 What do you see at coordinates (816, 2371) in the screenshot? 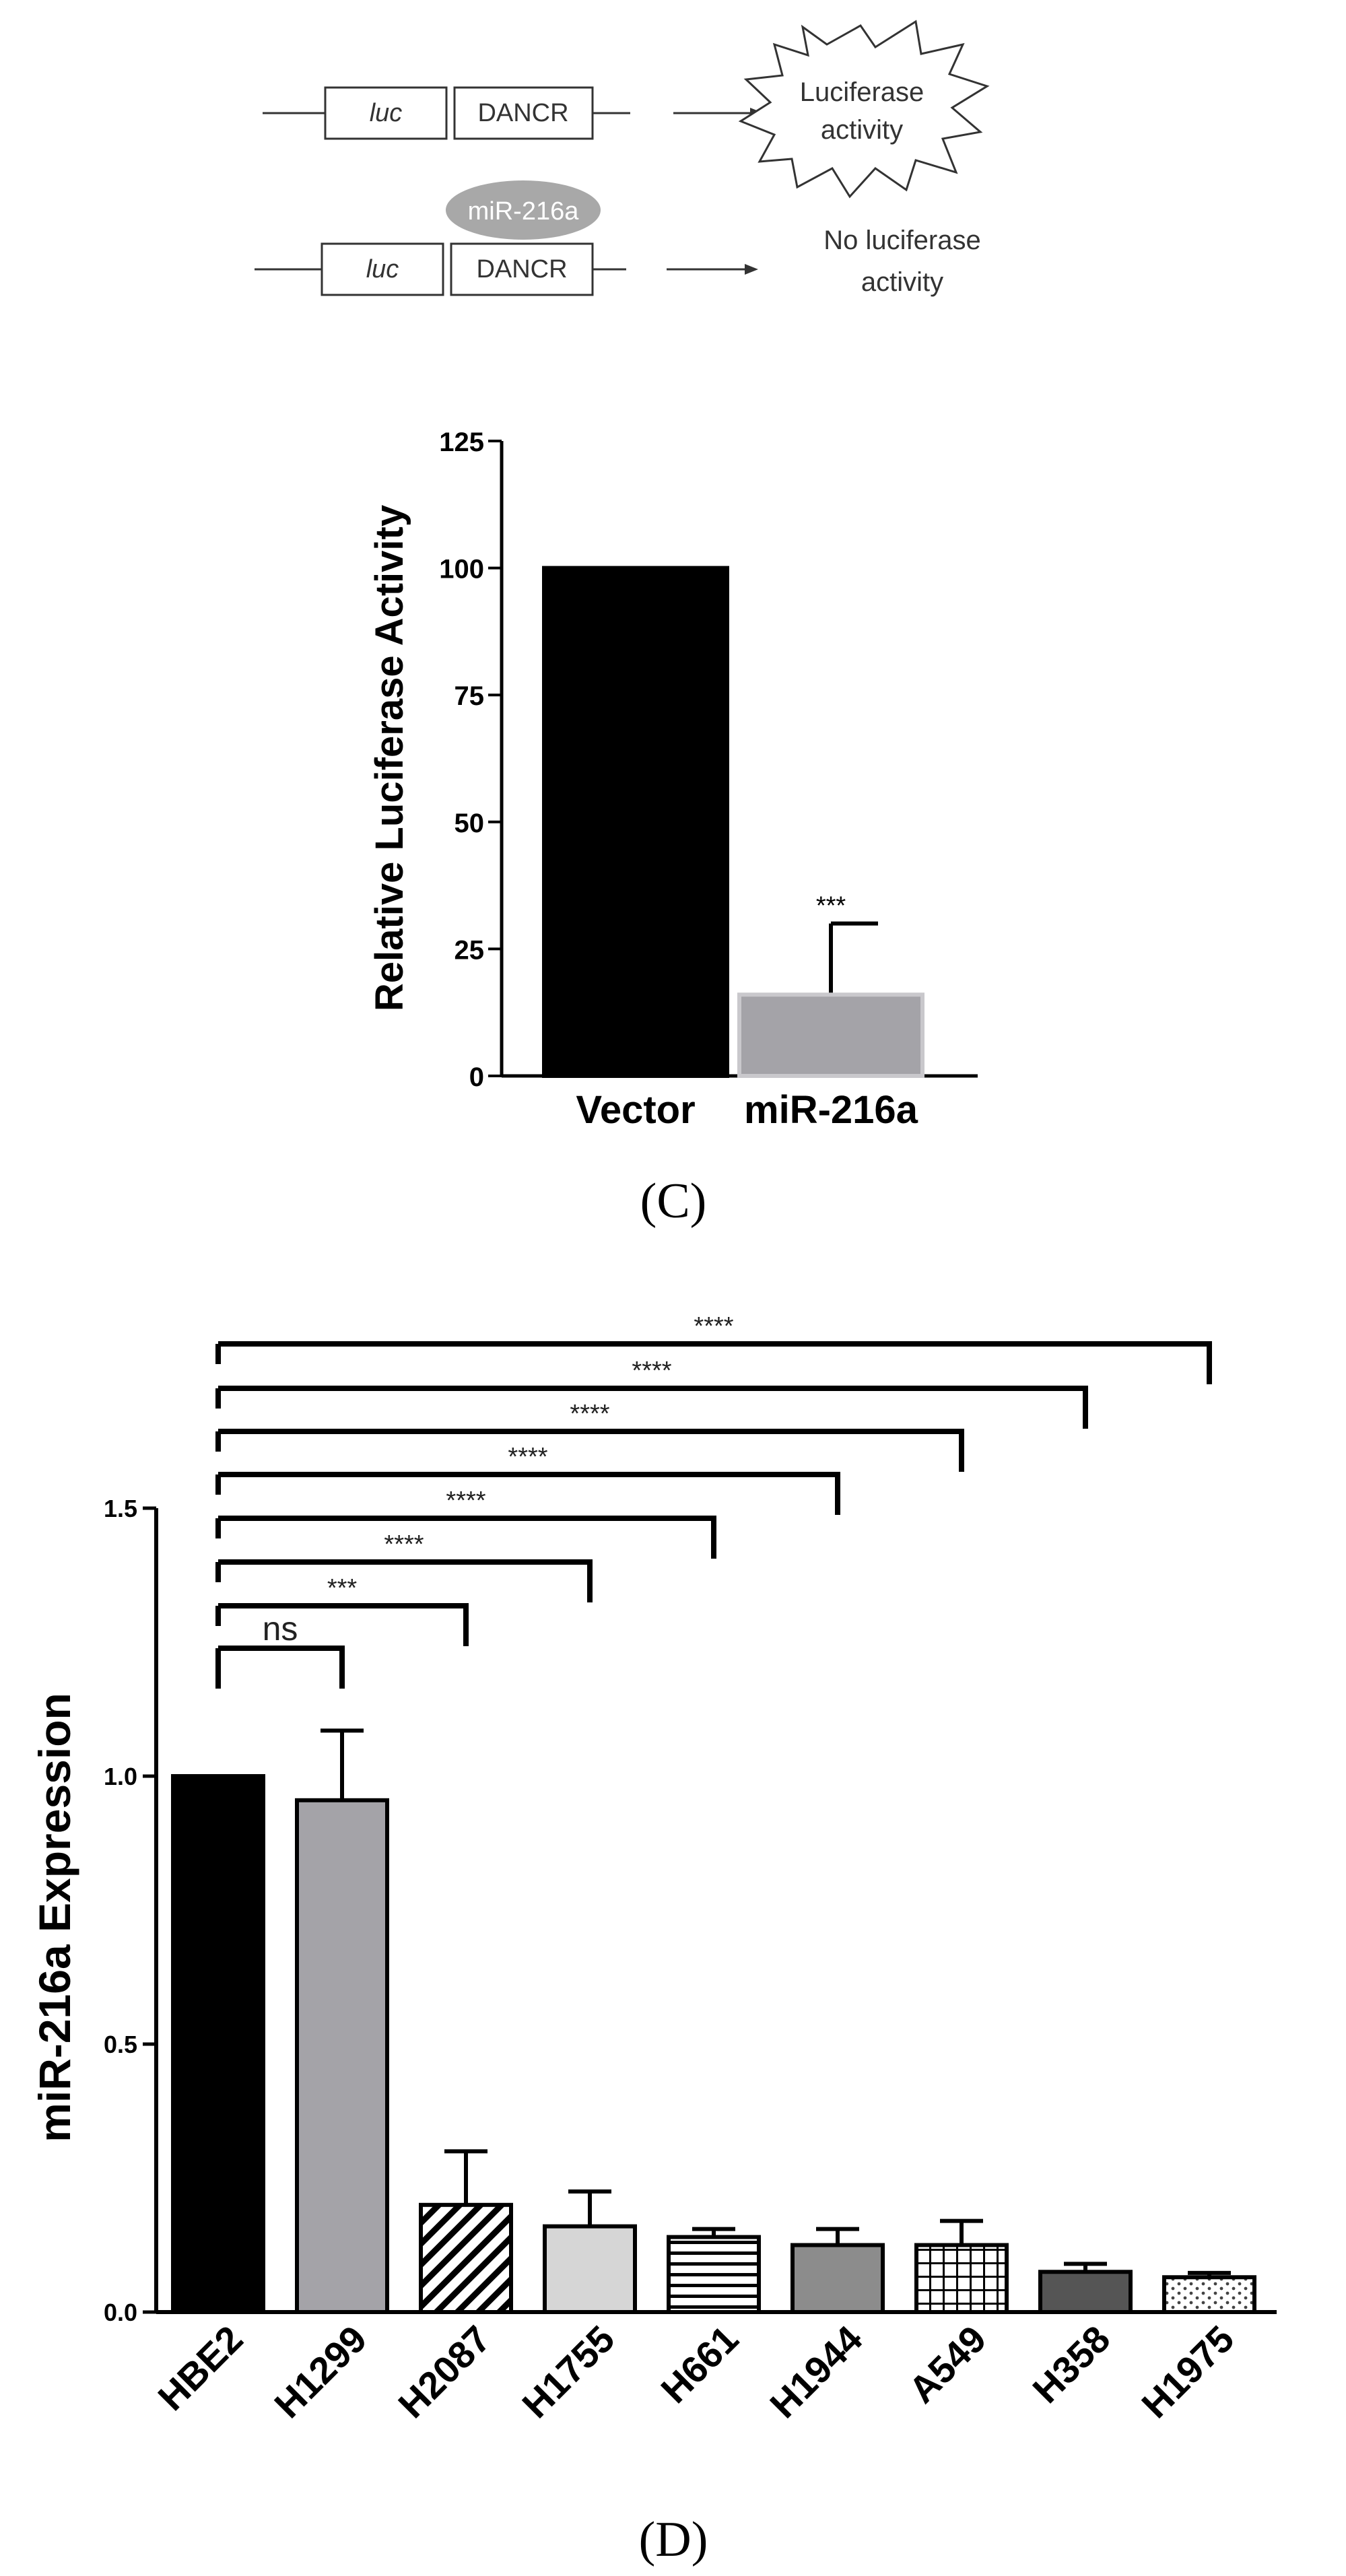
I see `chart-d-x-tick-label: H1944` at bounding box center [816, 2371].